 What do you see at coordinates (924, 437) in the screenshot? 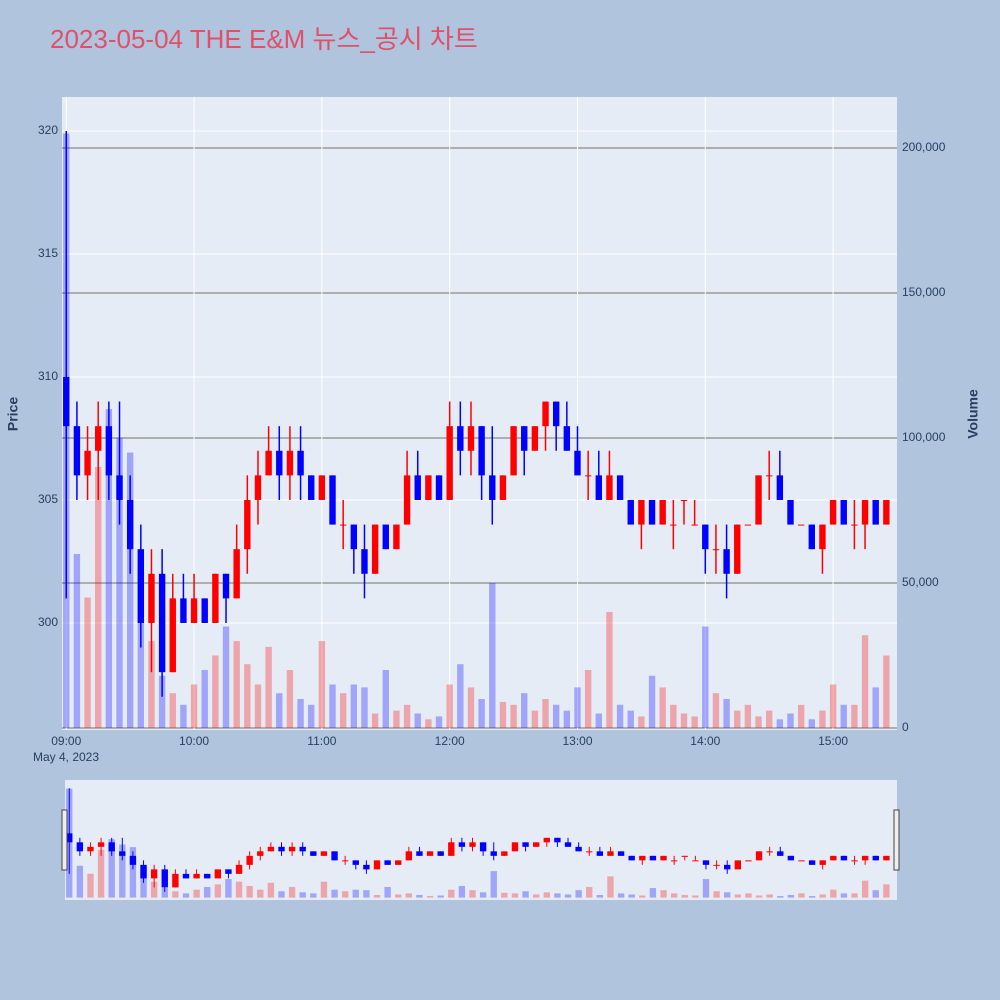
I see `y2-tick-label: 100,000` at bounding box center [924, 437].